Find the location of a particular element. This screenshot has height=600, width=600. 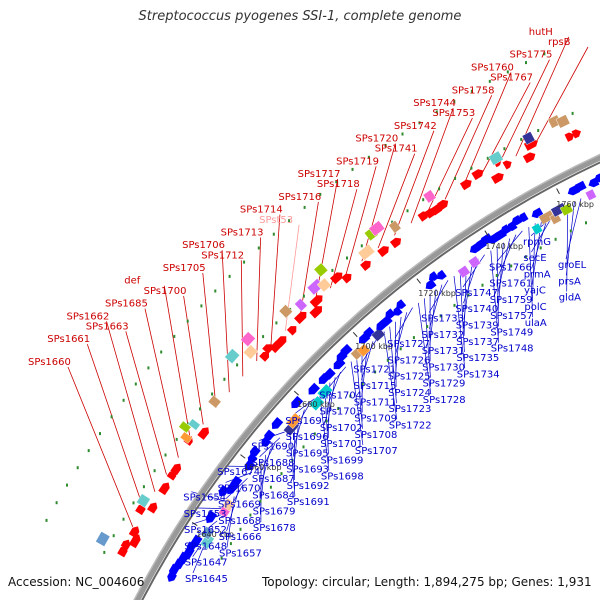

gene-label-reverse: SPs1728 is located at coordinates (444, 400).